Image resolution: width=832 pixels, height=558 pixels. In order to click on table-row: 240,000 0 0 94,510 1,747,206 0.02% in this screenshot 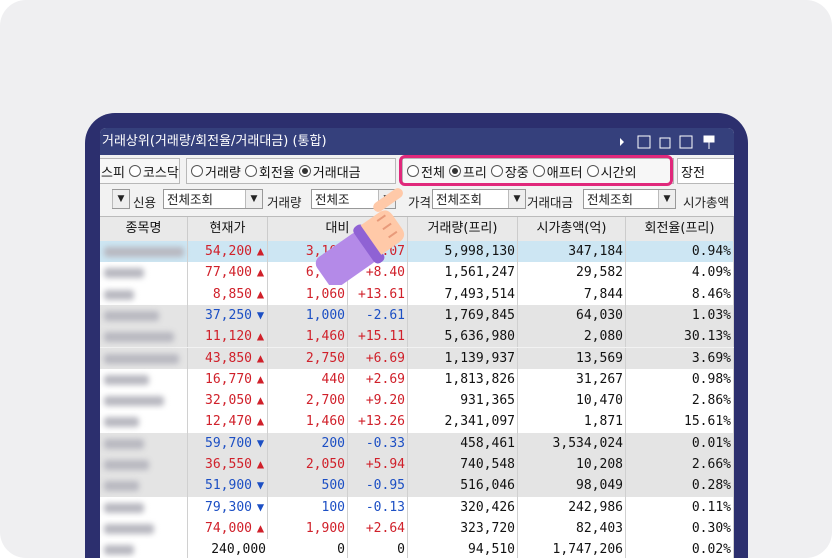, I will do `click(417, 548)`.